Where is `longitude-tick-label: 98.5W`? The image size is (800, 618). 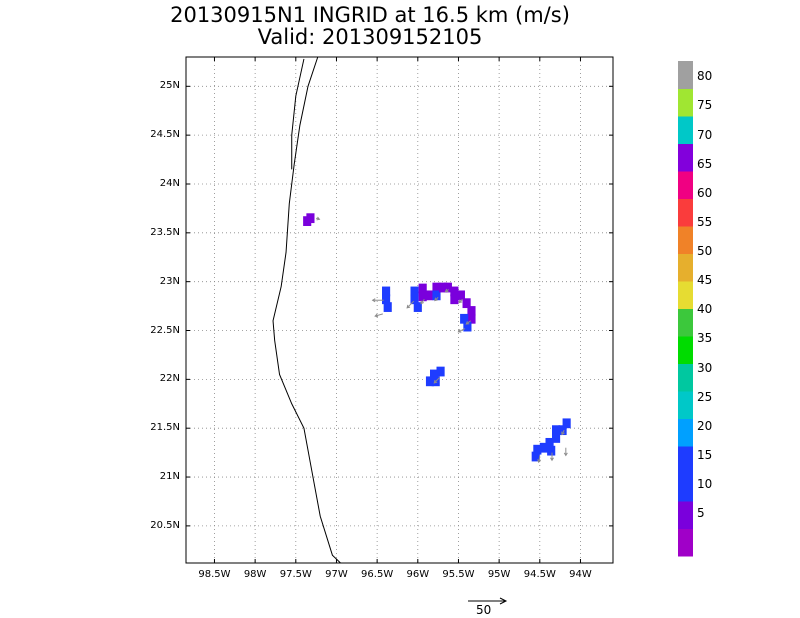
longitude-tick-label: 98.5W is located at coordinates (214, 574).